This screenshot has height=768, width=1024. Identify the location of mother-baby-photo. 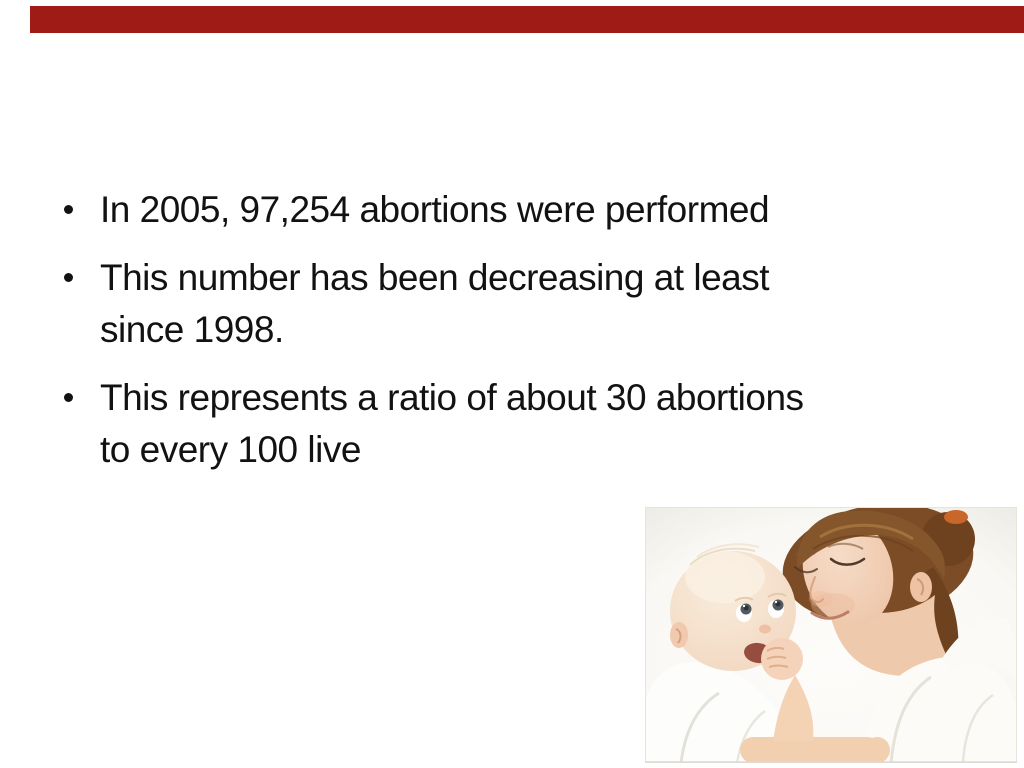
(831, 635).